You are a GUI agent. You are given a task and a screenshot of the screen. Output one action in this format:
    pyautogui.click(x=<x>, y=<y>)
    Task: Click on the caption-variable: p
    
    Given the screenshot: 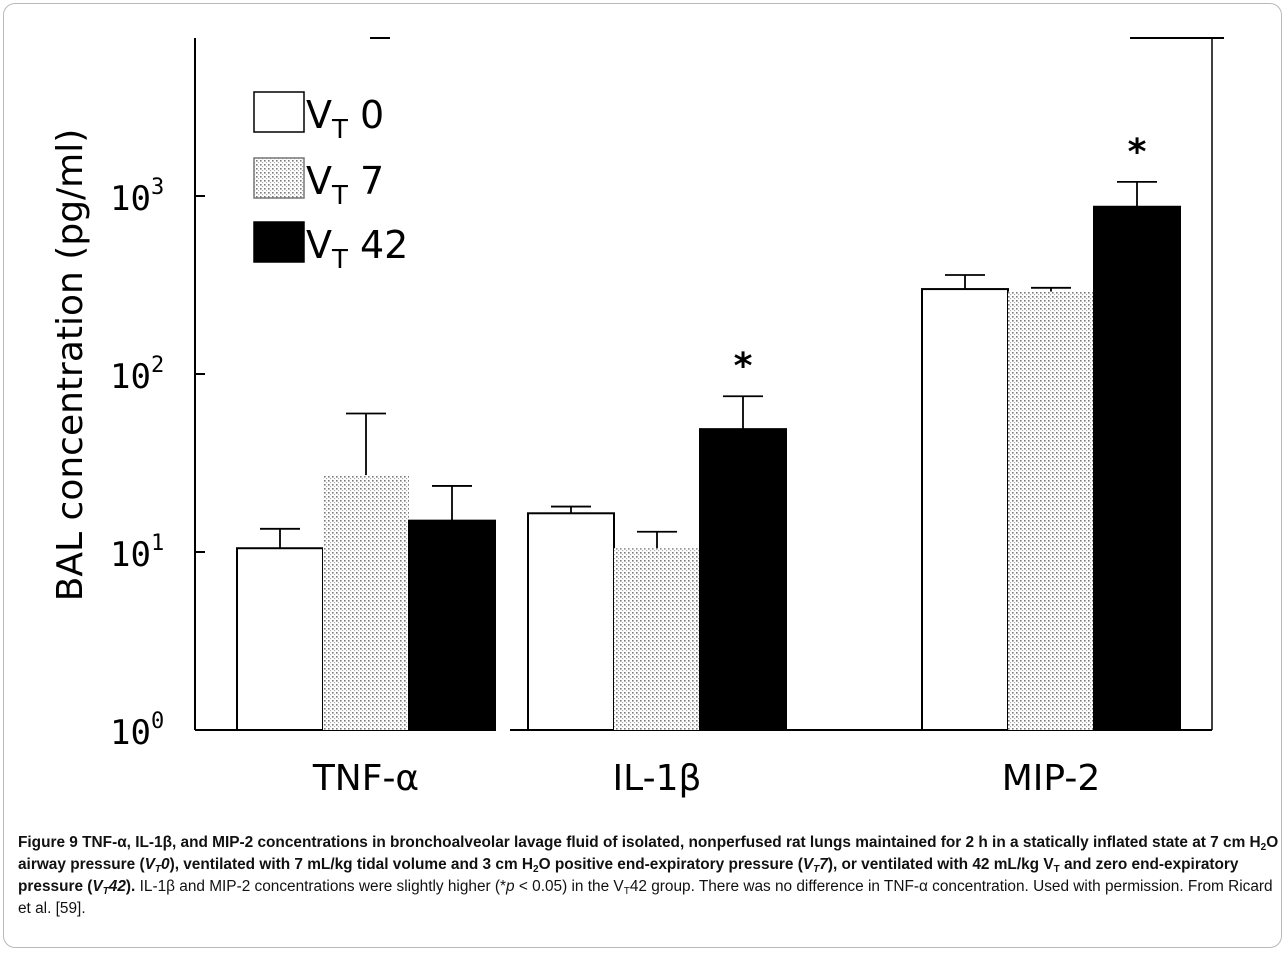 What is the action you would take?
    pyautogui.click(x=510, y=886)
    